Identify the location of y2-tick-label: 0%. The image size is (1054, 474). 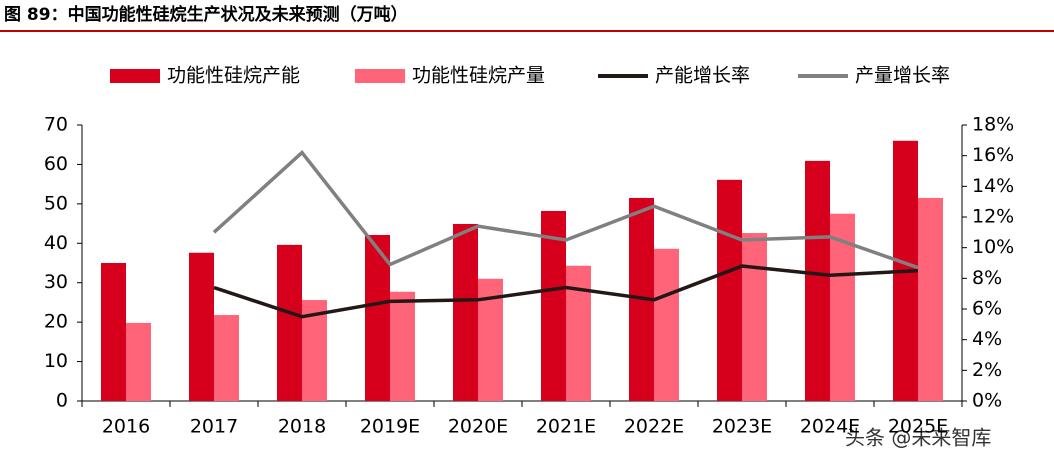
(987, 401).